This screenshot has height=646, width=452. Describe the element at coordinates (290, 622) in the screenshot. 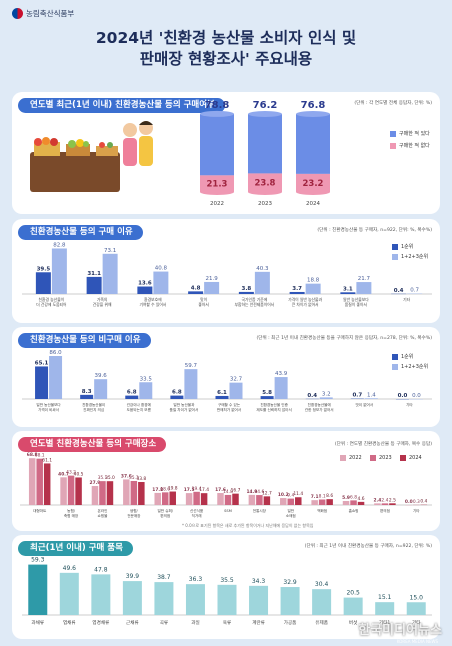

I see `tick-label: 가공품` at that location.